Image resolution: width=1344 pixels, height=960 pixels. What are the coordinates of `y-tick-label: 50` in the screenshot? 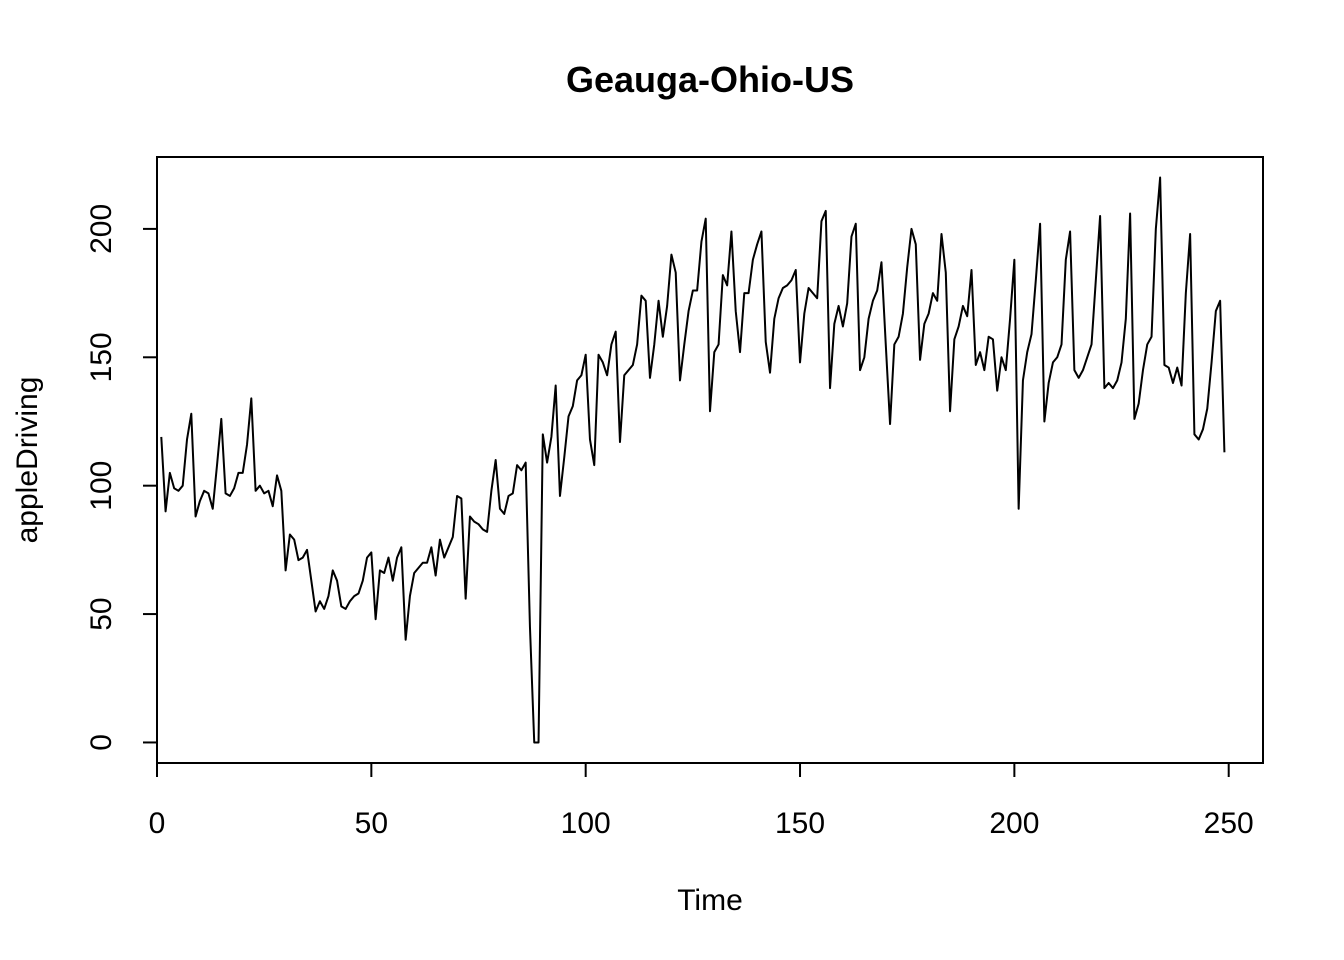 It's located at (101, 613).